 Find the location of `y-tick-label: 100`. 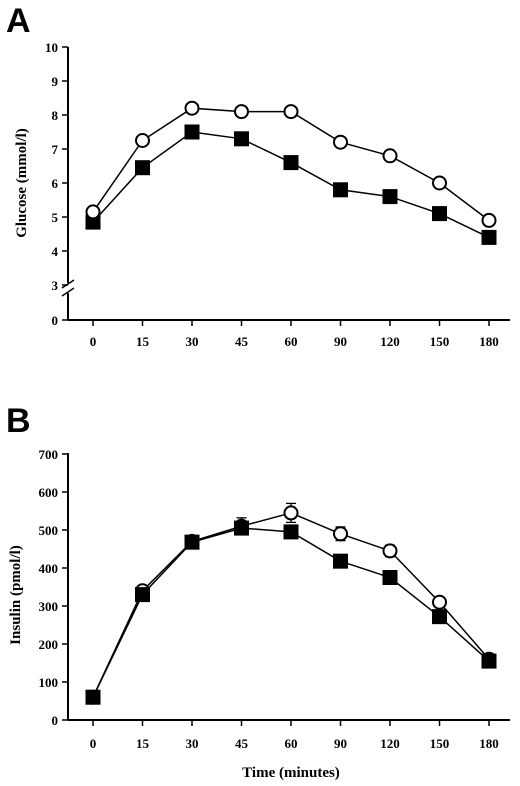

y-tick-label: 100 is located at coordinates (49, 682).